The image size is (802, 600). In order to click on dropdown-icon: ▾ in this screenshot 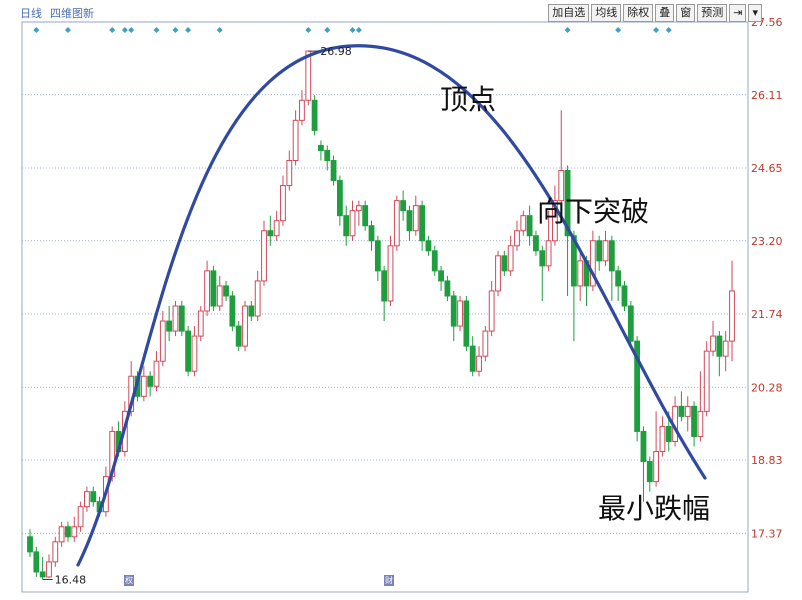, I will do `click(755, 13)`.